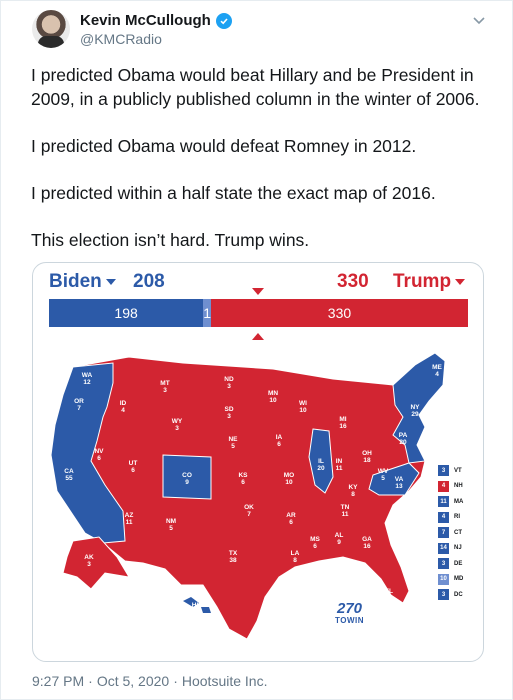 The width and height of the screenshot is (513, 700). I want to click on state-code: FL, so click(389, 591).